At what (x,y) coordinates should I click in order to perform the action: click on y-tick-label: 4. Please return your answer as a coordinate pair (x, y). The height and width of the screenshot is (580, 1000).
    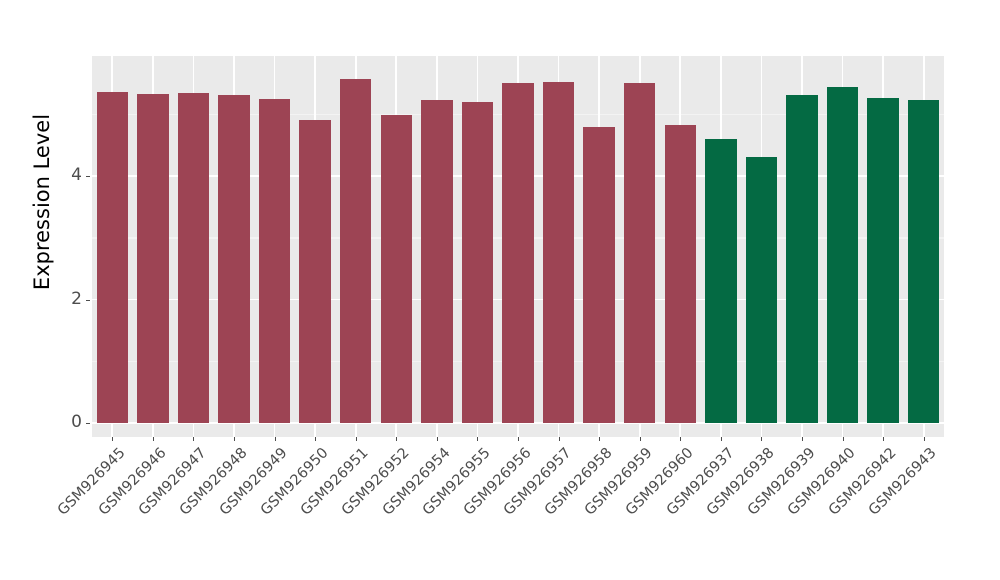
    Looking at the image, I should click on (76, 175).